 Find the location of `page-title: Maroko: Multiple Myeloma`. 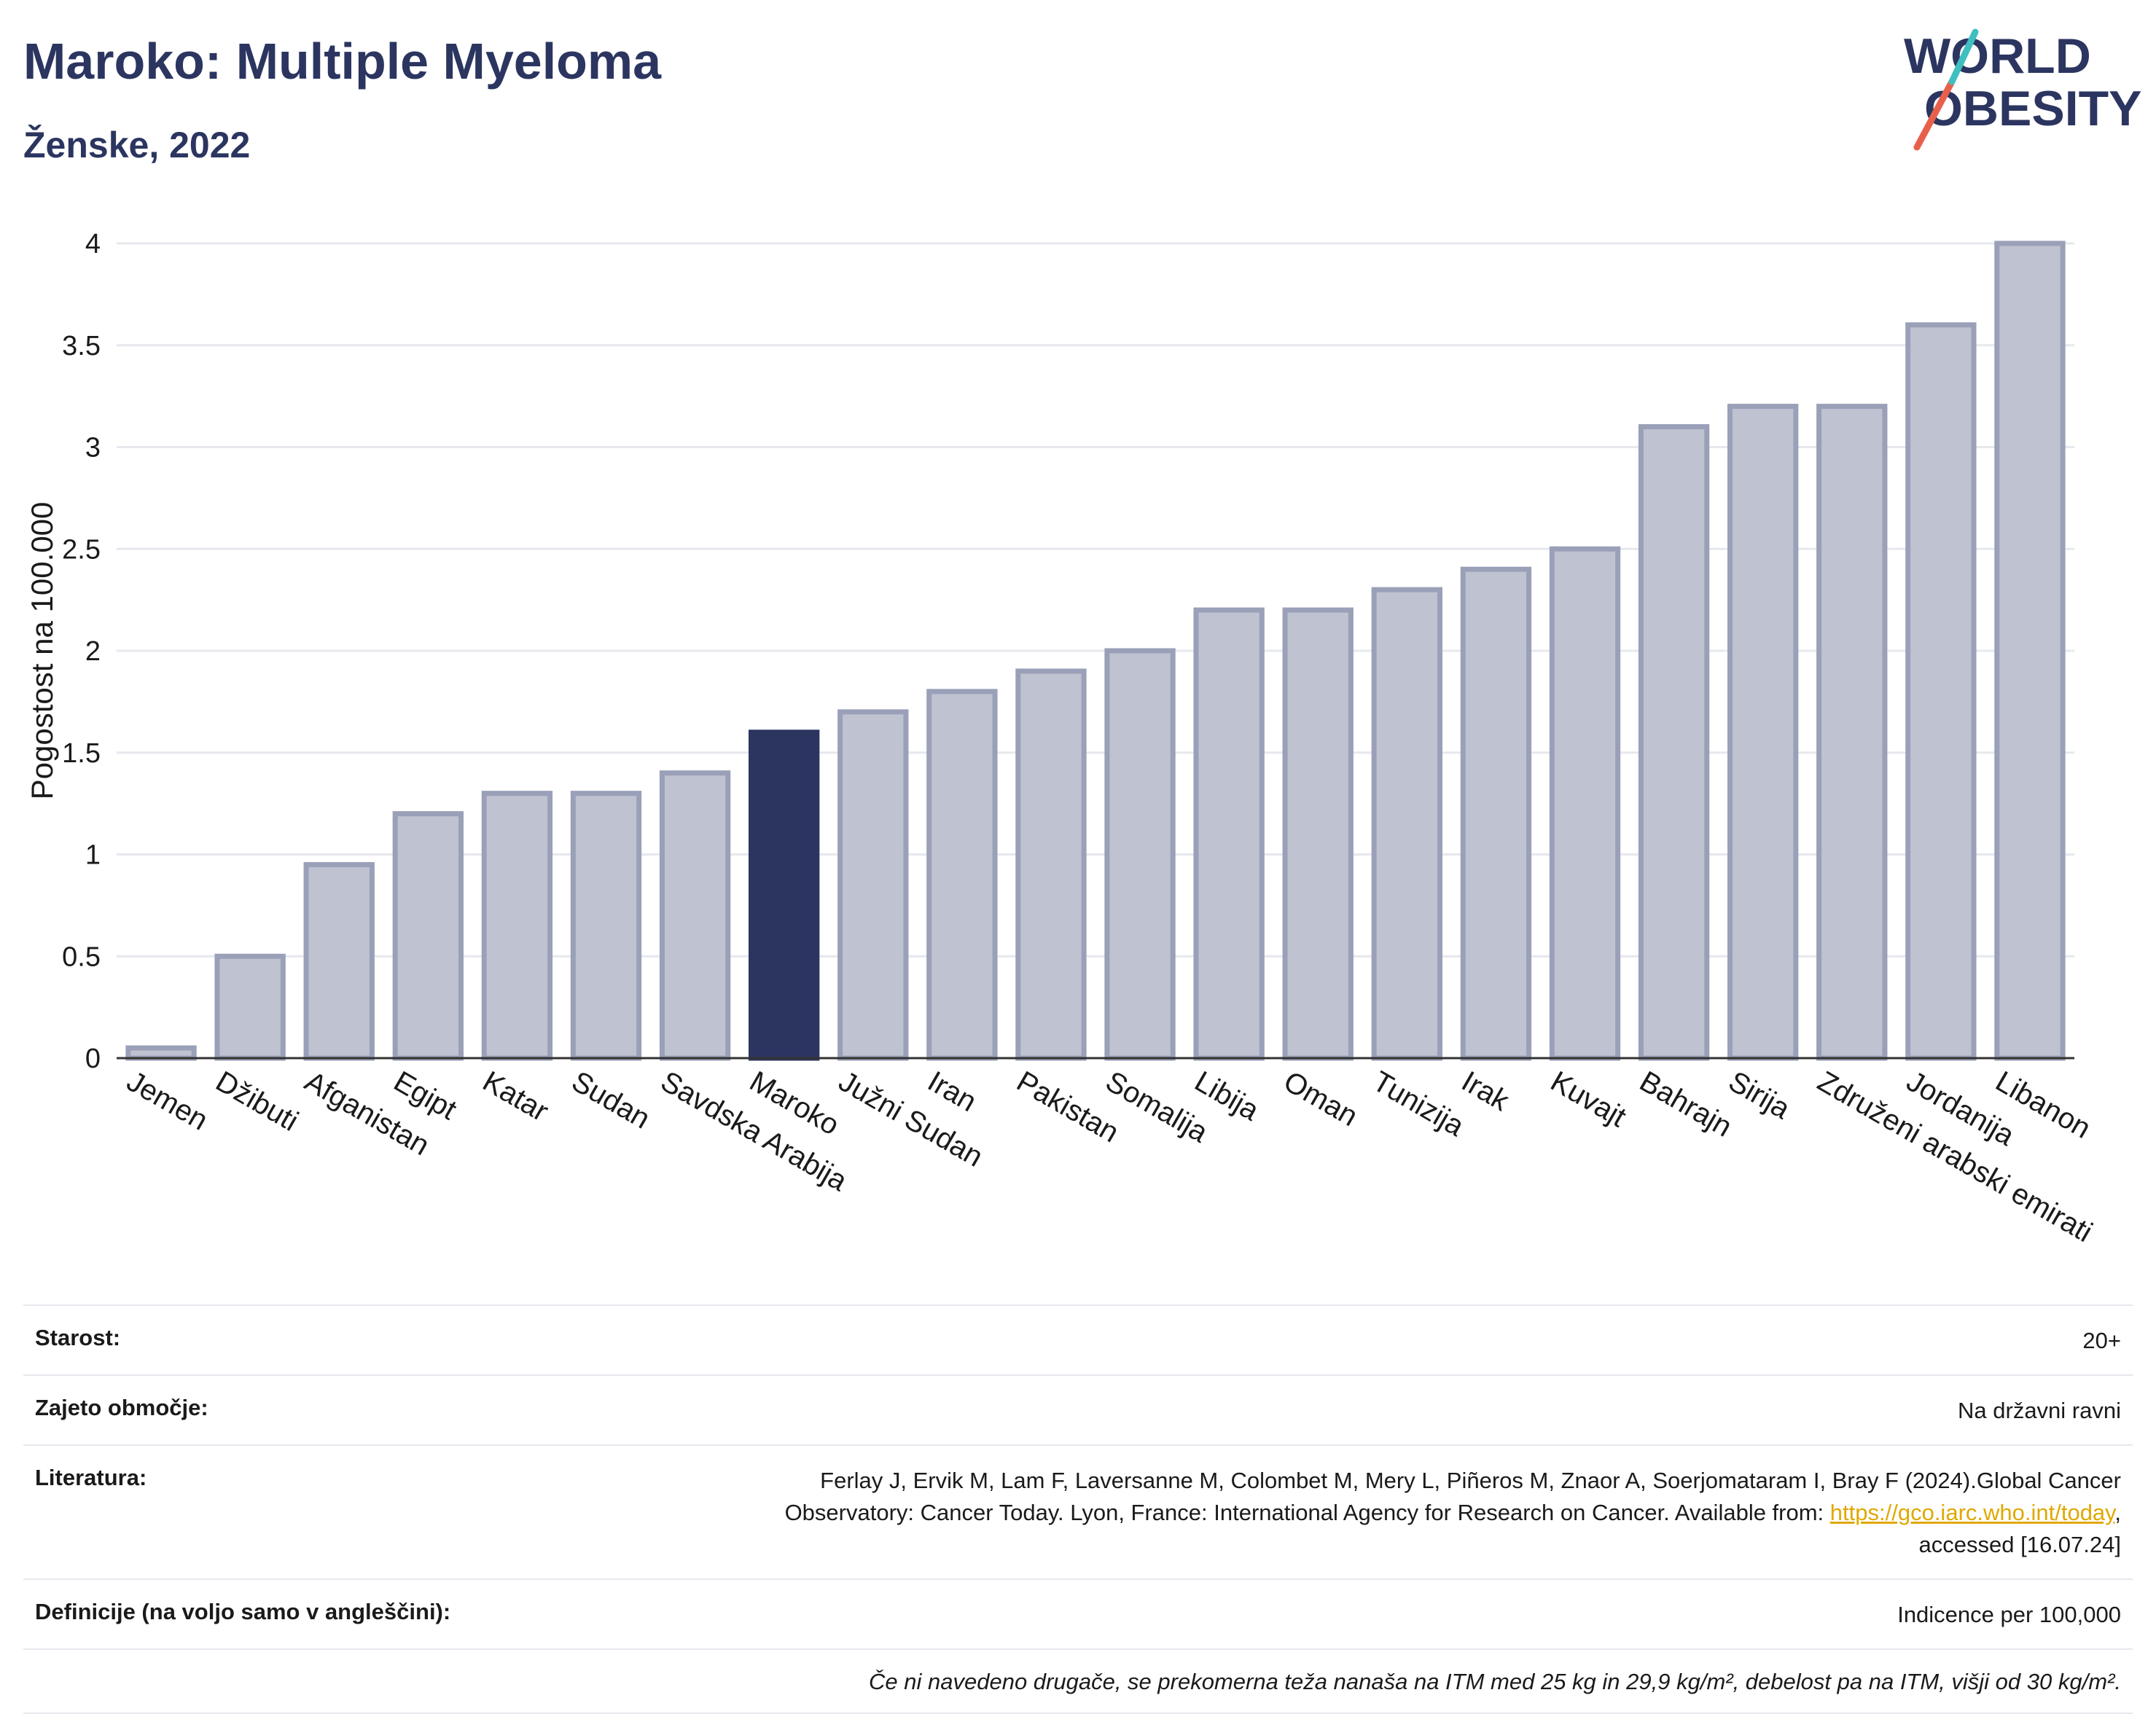

page-title: Maroko: Multiple Myeloma is located at coordinates (343, 61).